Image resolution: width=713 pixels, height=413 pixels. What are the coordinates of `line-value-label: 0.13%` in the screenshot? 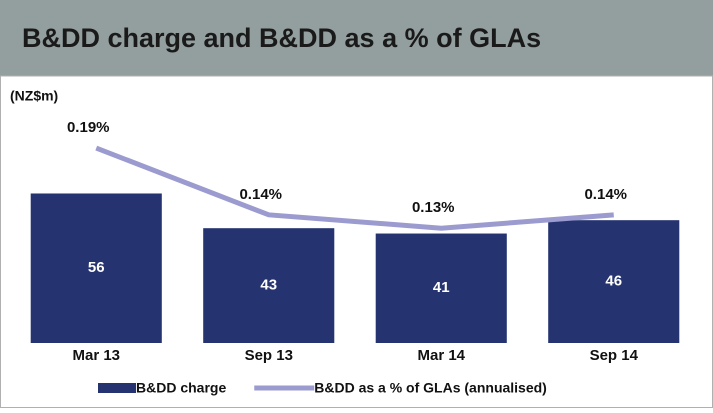 It's located at (433, 207).